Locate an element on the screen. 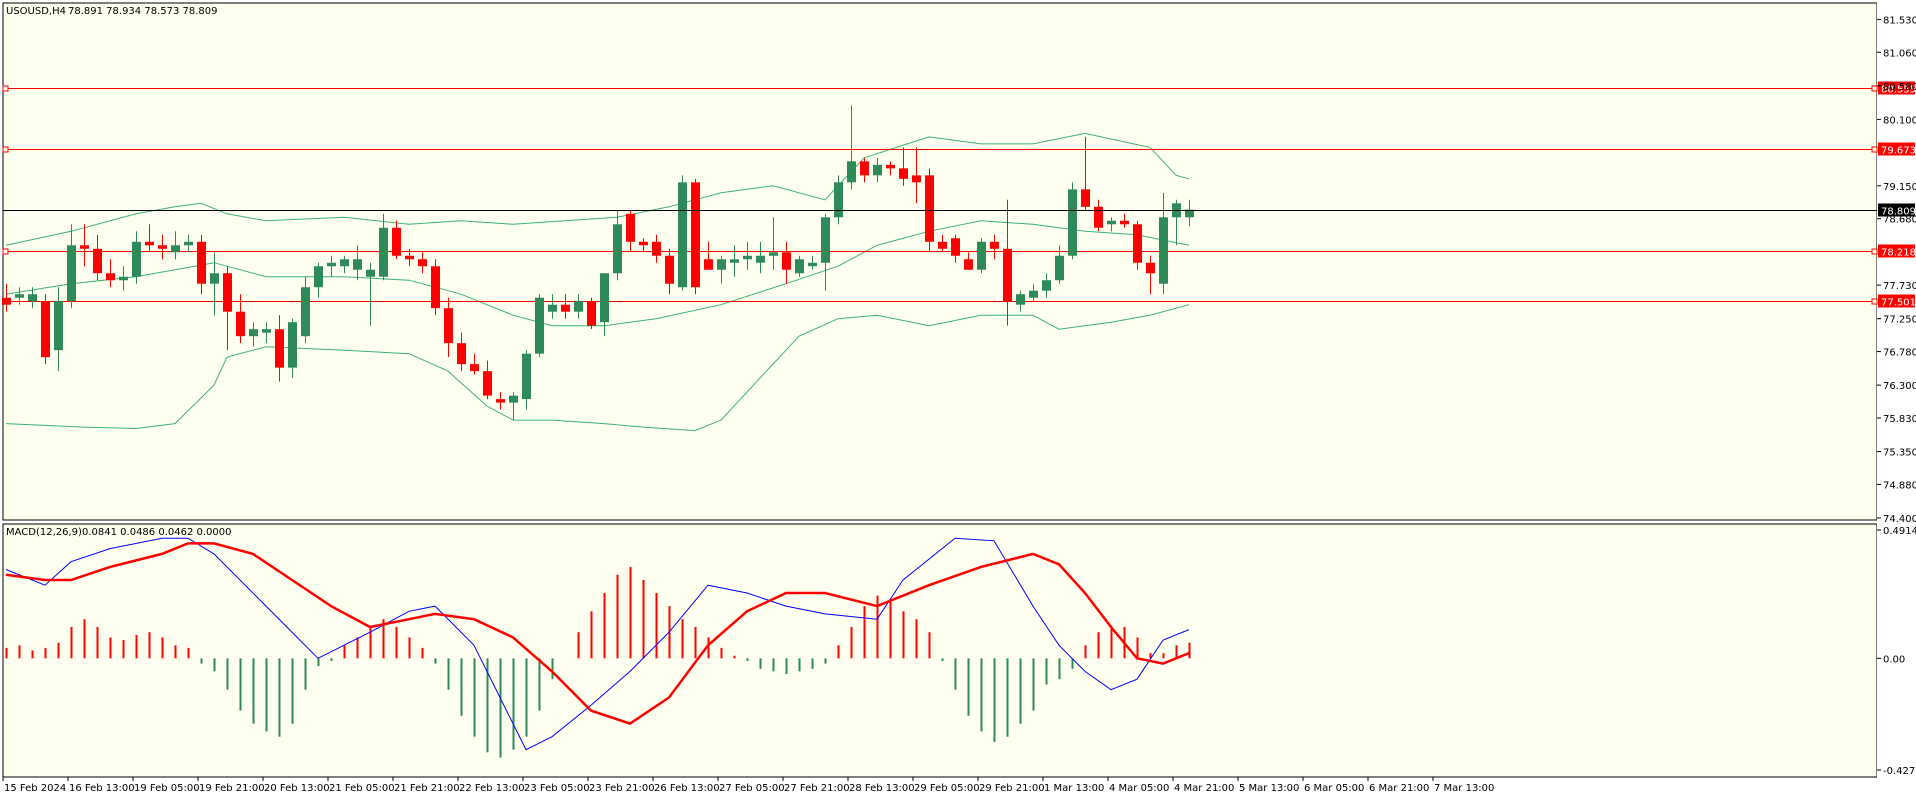 The width and height of the screenshot is (1916, 798). price-tick-label: 81.060 is located at coordinates (1899, 53).